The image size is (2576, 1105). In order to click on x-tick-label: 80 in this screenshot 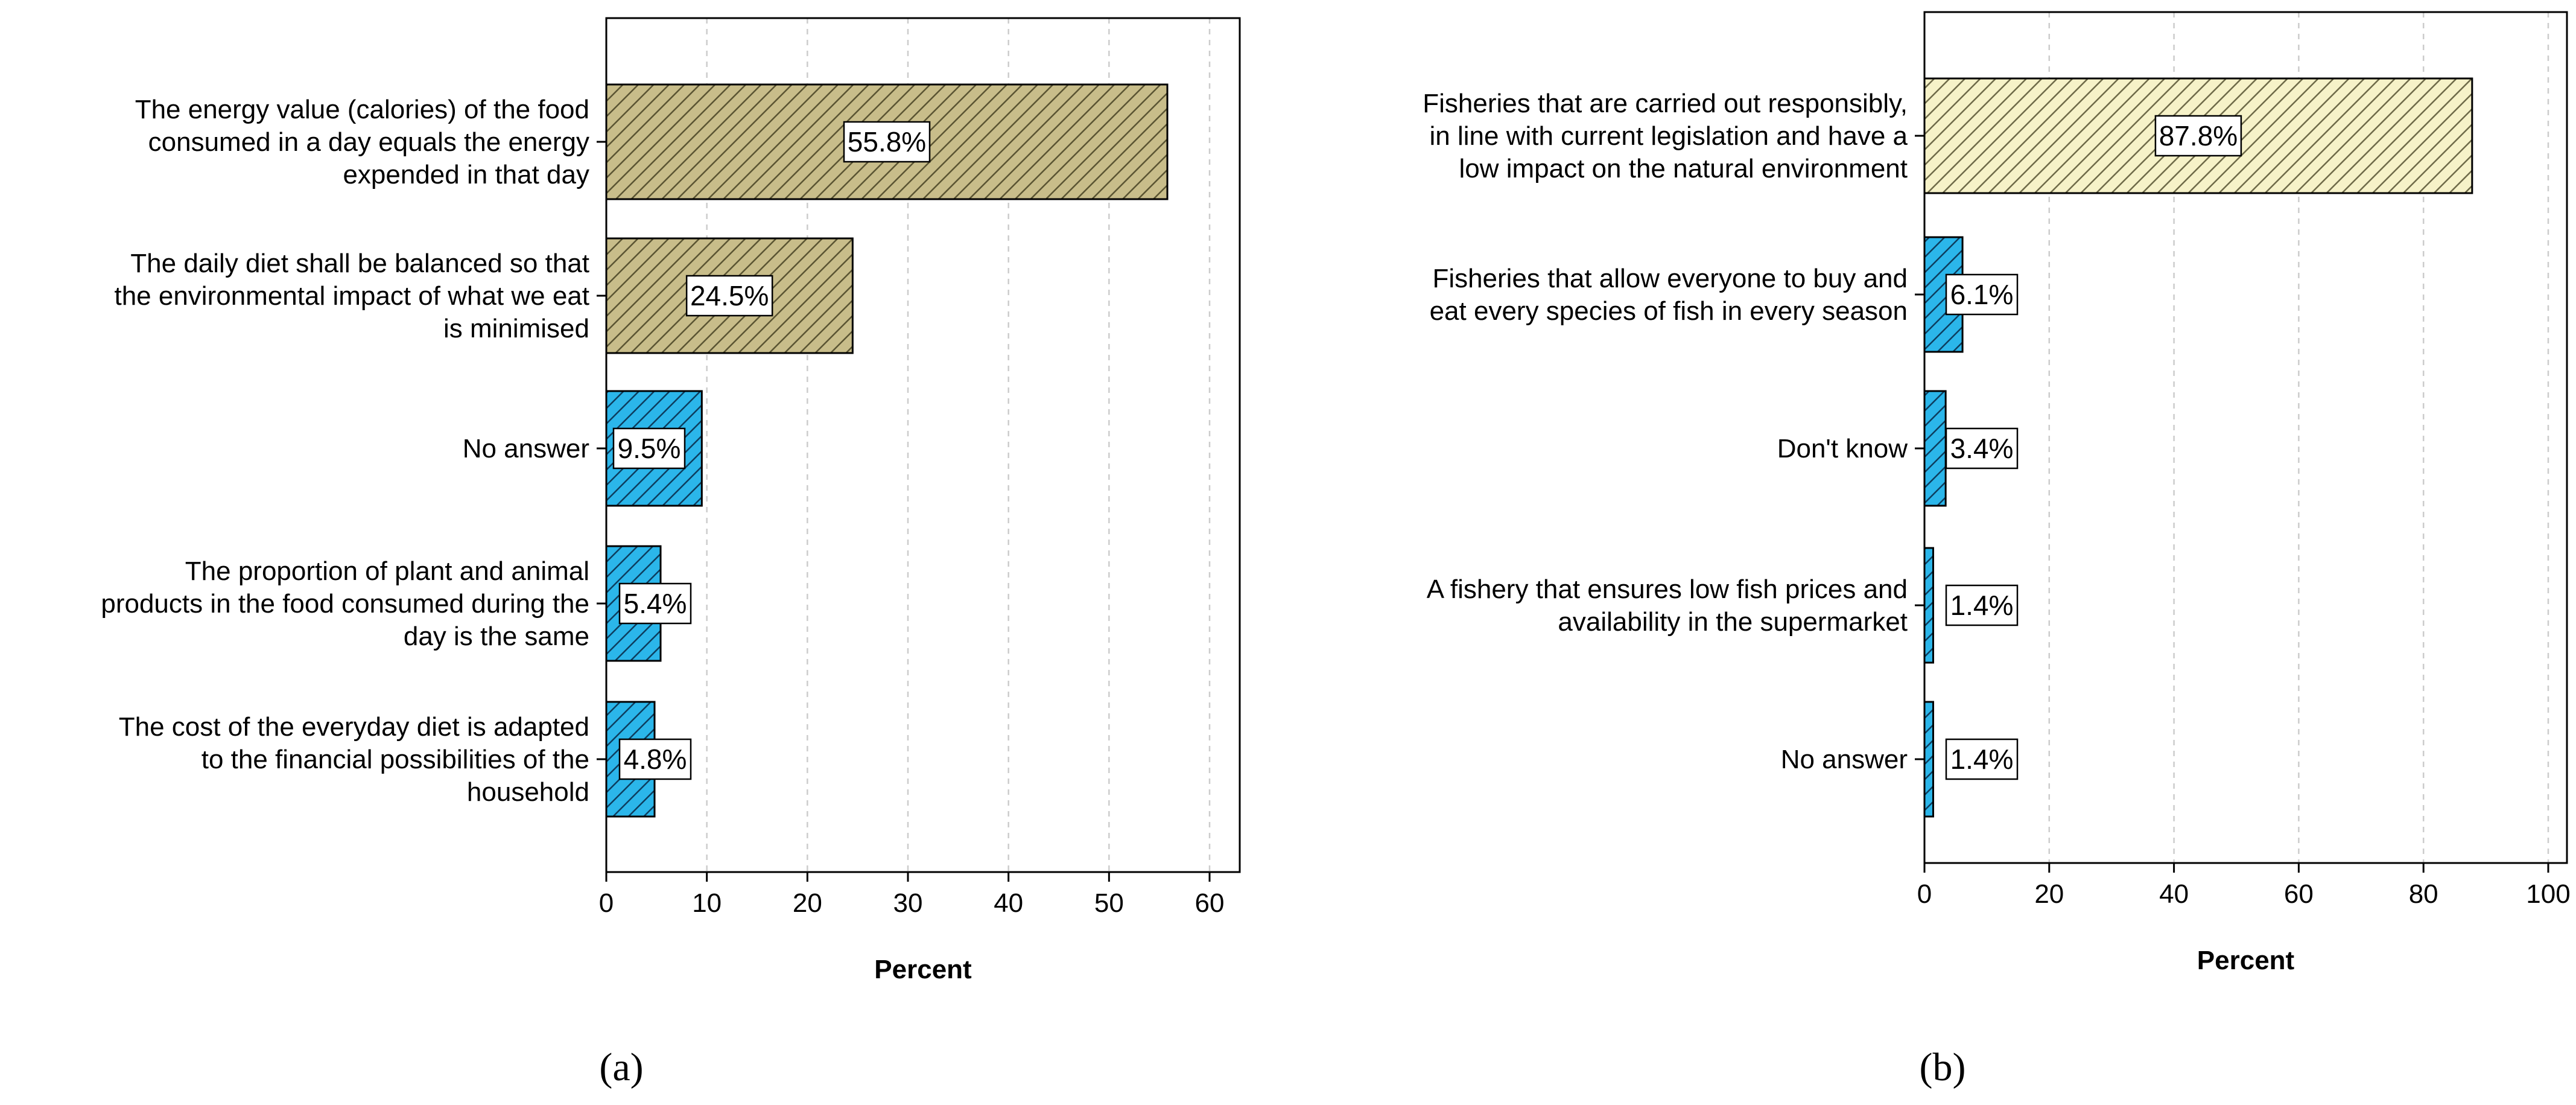, I will do `click(2423, 894)`.